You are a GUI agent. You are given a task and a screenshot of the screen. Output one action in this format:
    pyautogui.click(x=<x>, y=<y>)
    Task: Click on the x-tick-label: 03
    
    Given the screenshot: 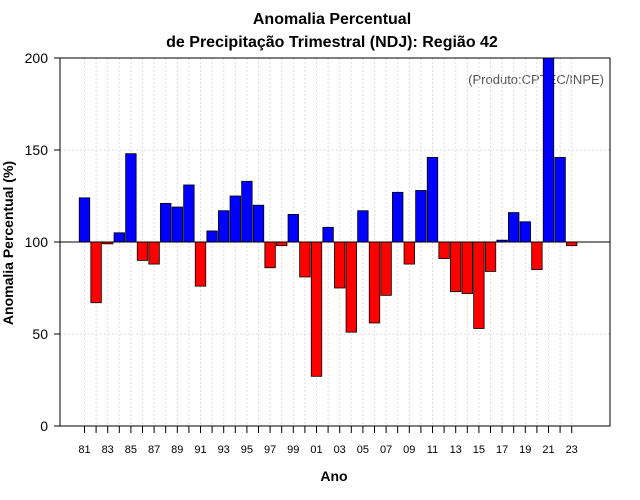 What is the action you would take?
    pyautogui.click(x=340, y=450)
    